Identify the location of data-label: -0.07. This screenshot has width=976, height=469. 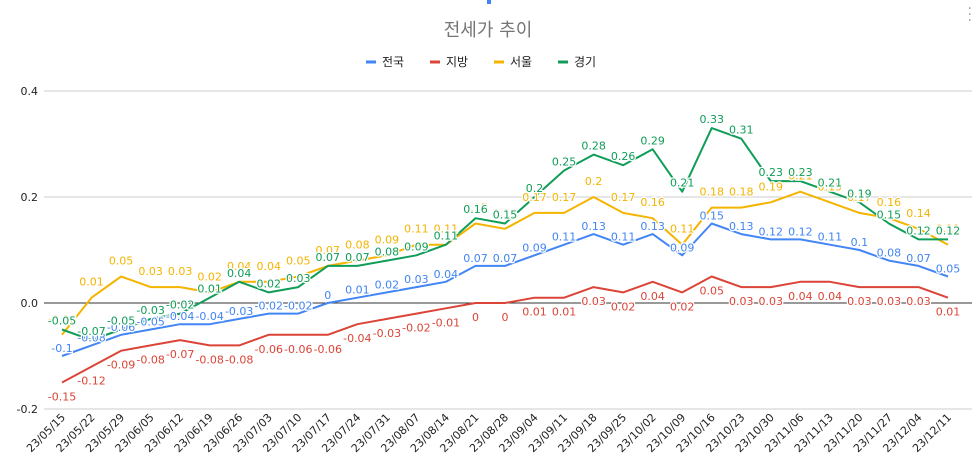
(180, 354).